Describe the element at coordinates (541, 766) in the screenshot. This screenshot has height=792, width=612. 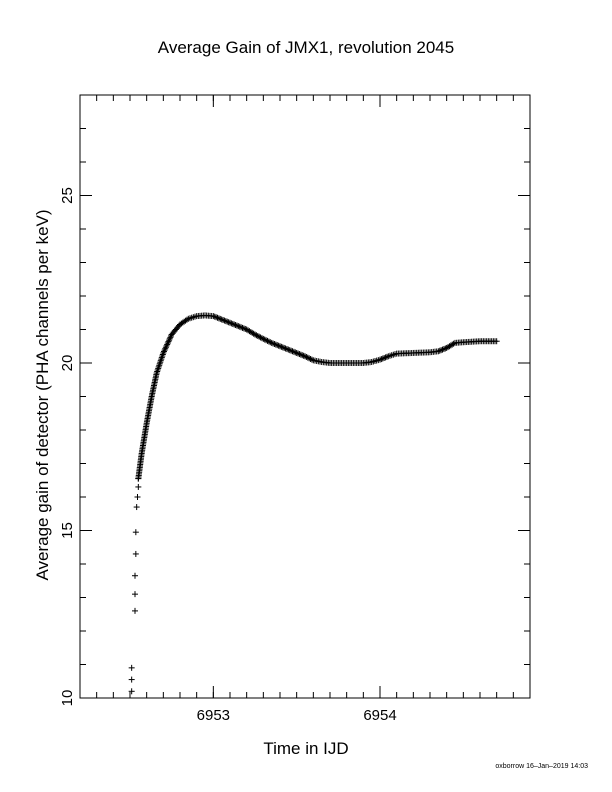
I see `credit-line: oxborrow 16–Jan–2019 14:03` at that location.